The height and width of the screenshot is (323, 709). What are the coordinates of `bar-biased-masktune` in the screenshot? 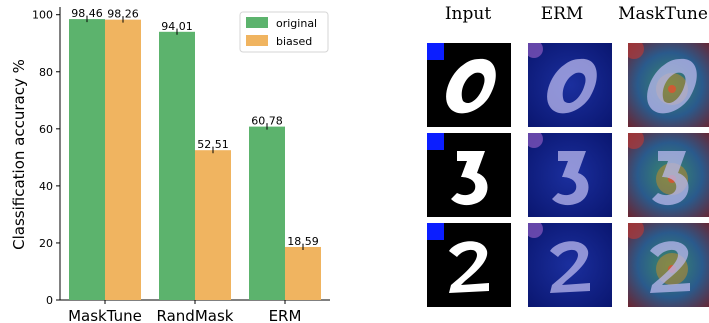 It's located at (123, 159).